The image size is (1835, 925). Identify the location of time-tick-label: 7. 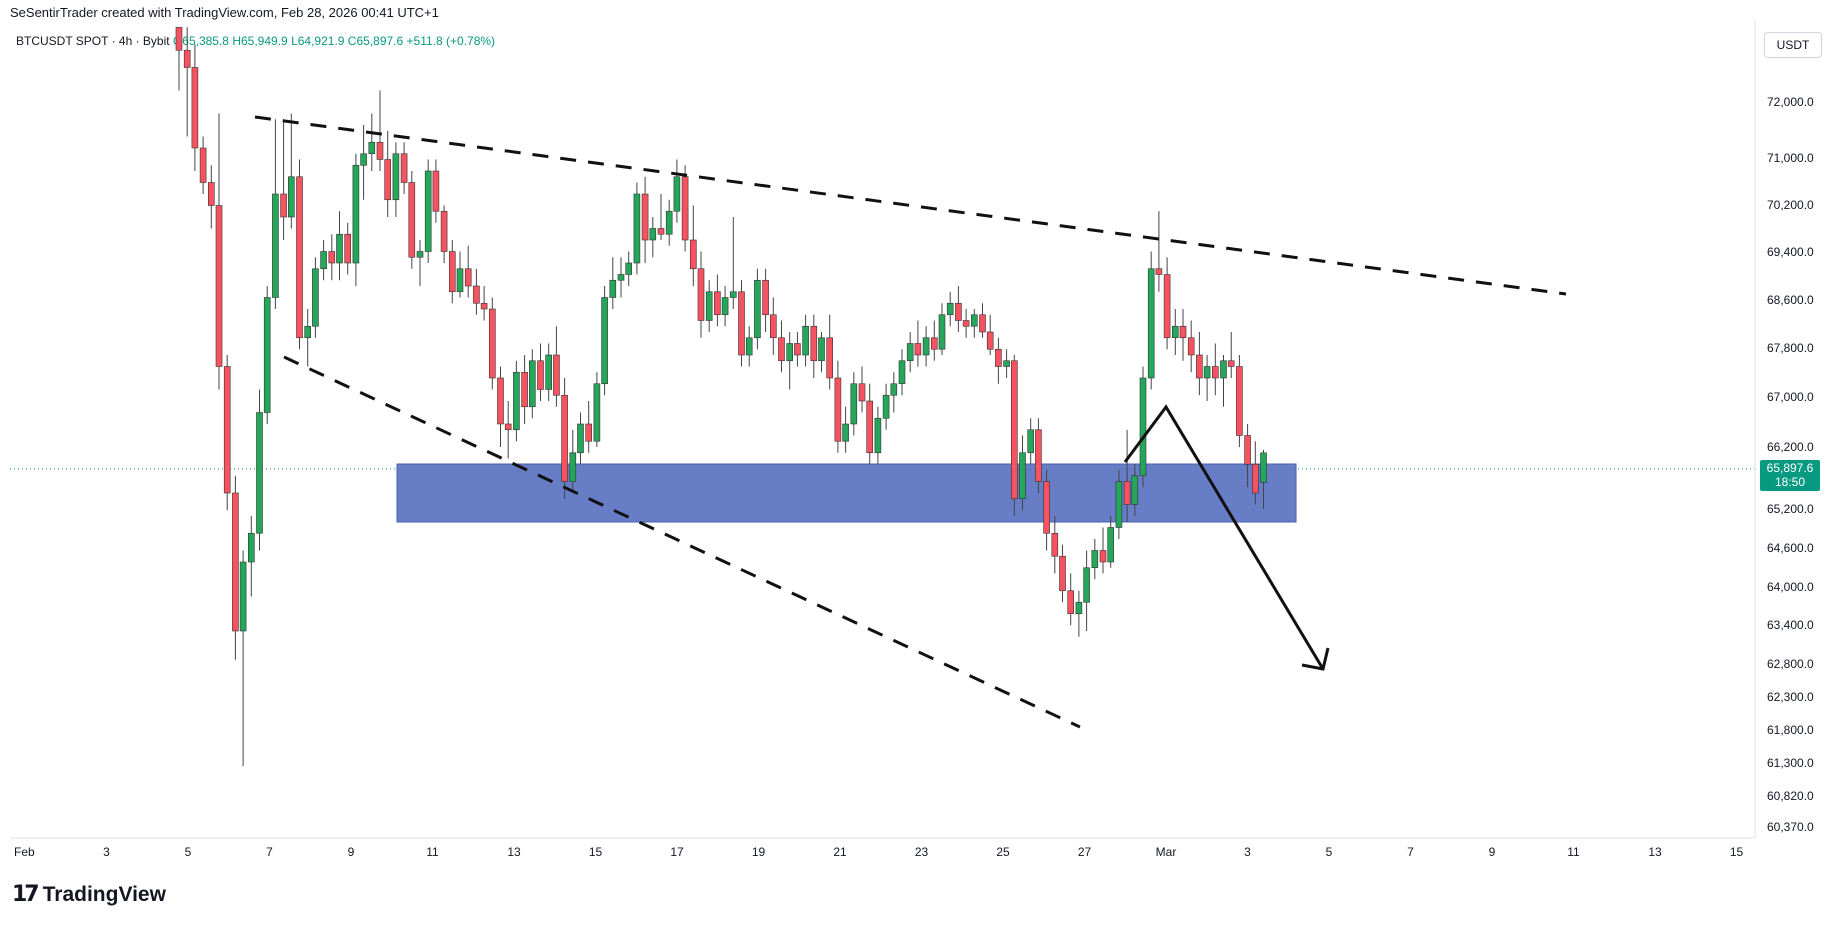
(1410, 852).